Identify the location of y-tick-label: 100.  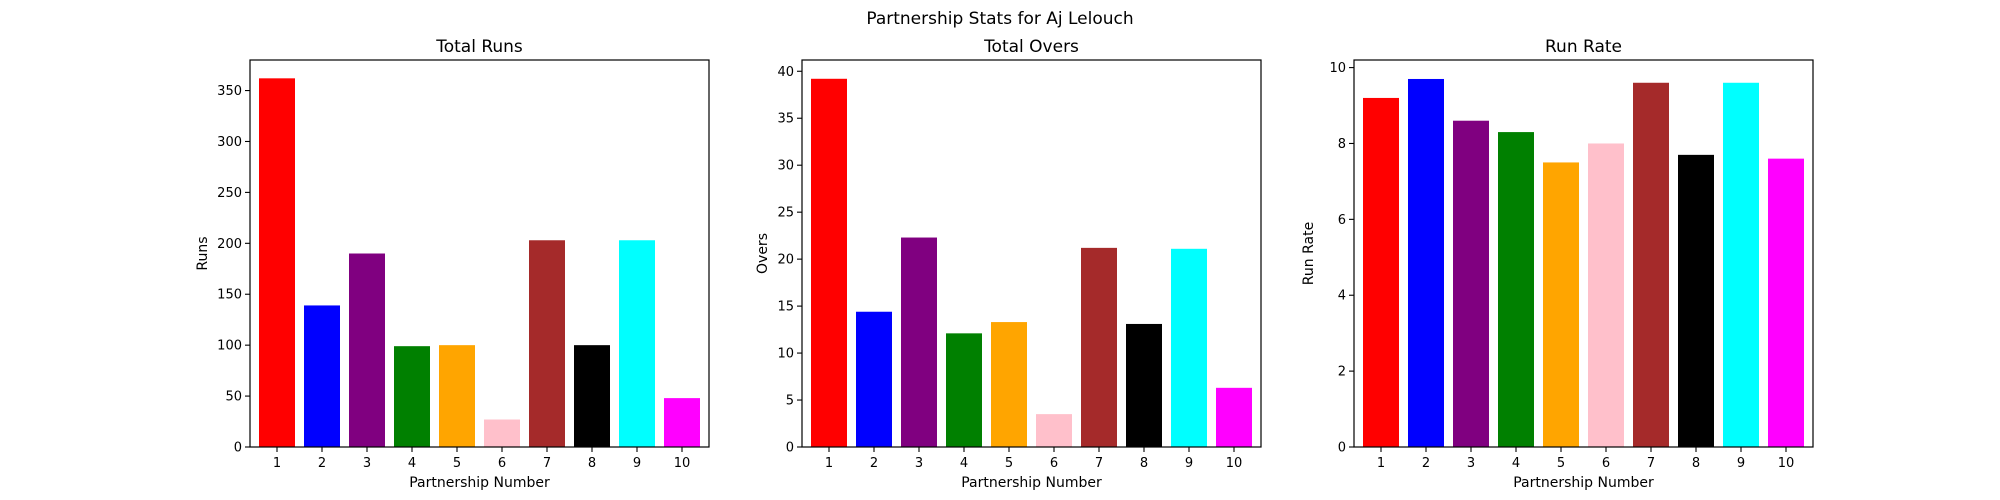
(229, 346).